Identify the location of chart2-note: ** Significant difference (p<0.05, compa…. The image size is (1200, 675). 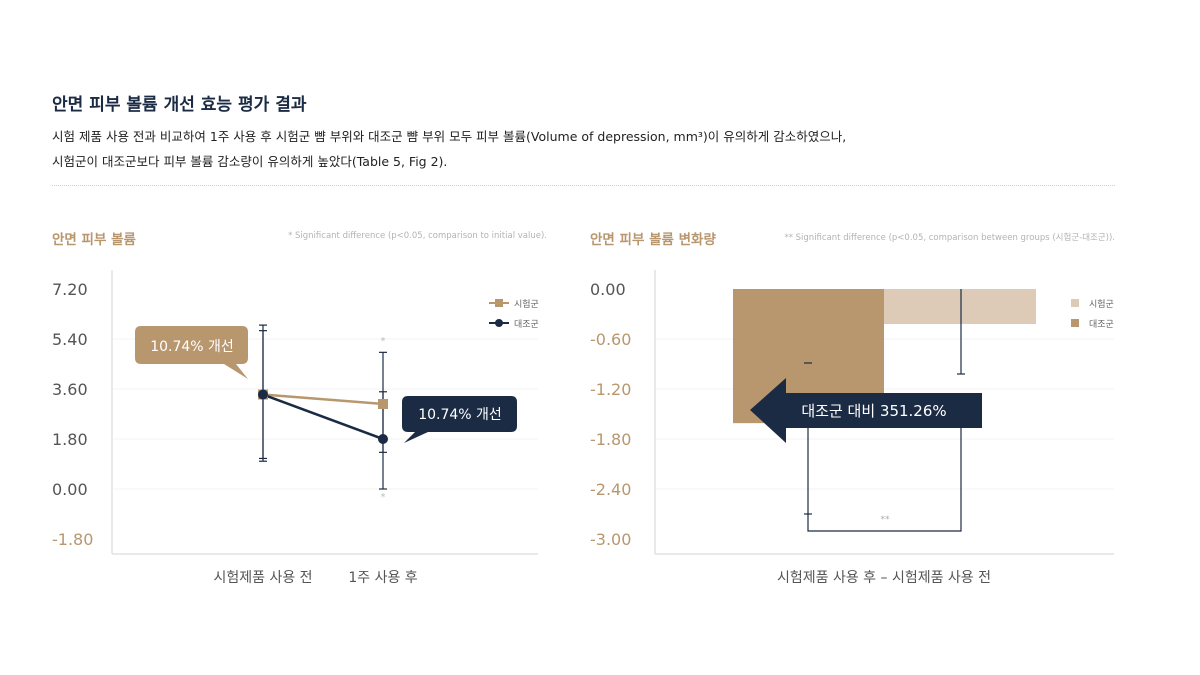
(949, 238).